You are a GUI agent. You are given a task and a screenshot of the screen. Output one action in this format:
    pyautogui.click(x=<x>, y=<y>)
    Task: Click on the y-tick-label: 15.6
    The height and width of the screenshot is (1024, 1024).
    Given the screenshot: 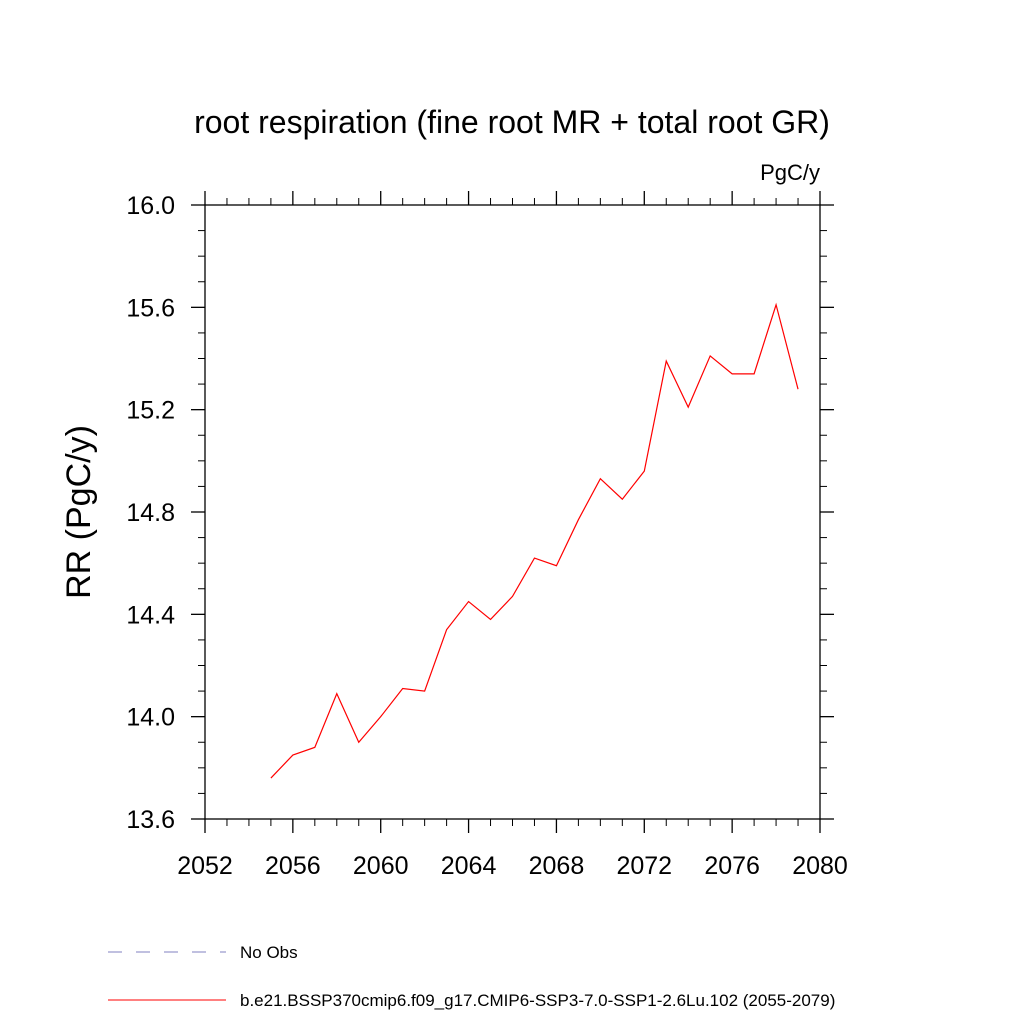 What is the action you would take?
    pyautogui.click(x=150, y=308)
    